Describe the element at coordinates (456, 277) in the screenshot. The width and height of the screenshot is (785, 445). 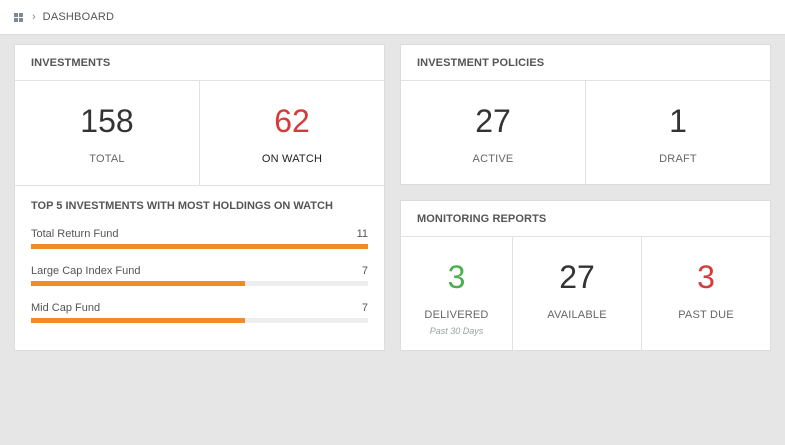
I see `reports-delivered-value: 3` at that location.